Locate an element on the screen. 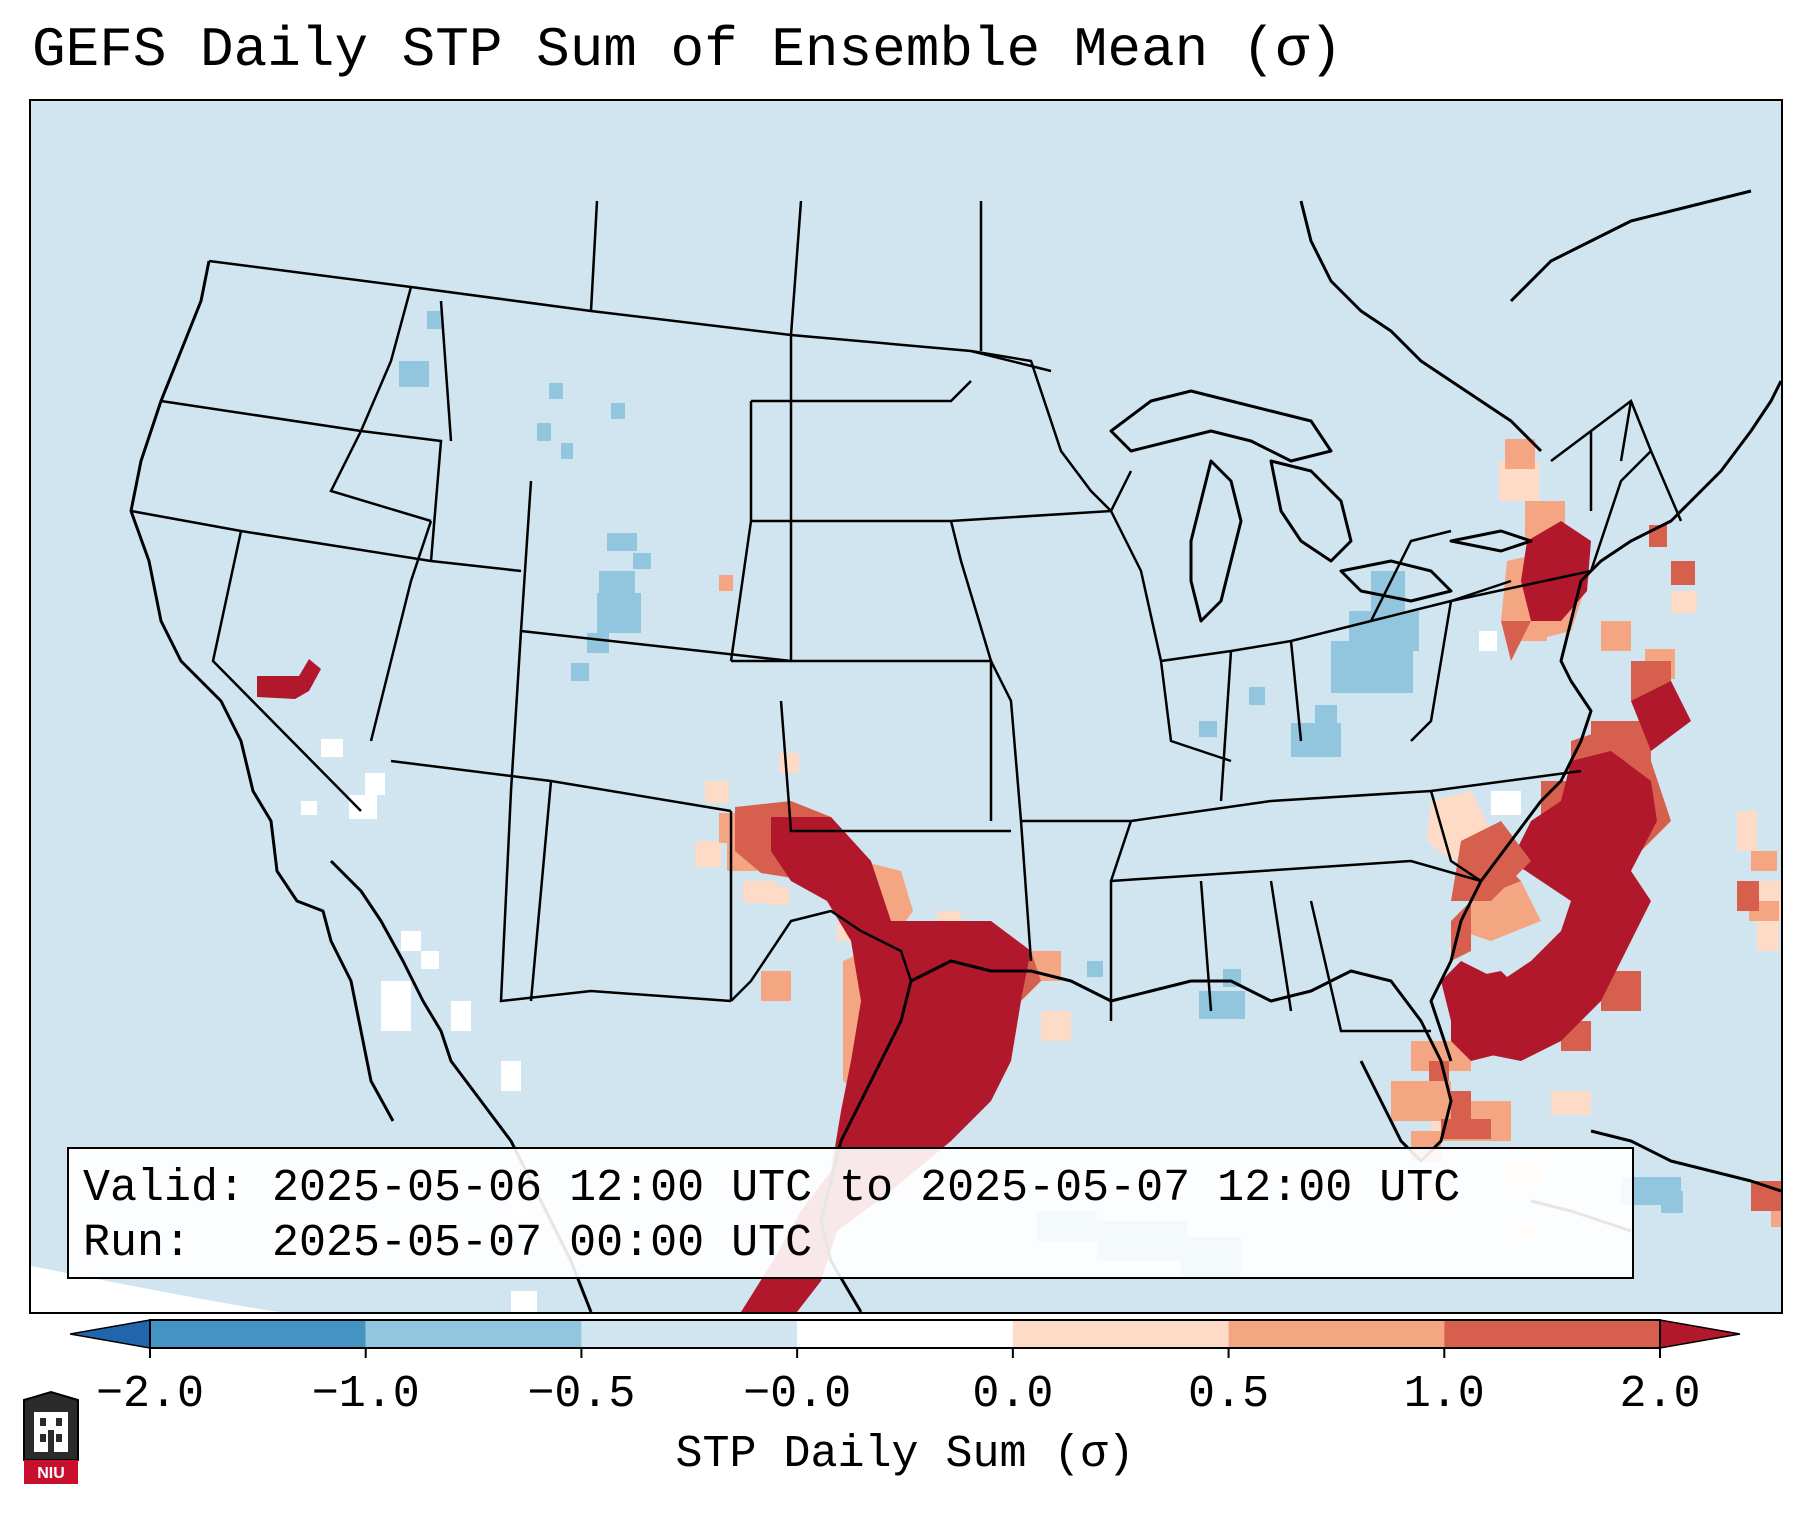  positive-anomaly-texas is located at coordinates (888, 1056).